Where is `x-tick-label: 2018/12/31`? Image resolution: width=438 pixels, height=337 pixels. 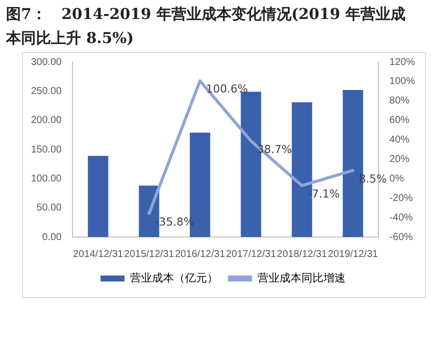 x-tick-label: 2018/12/31 is located at coordinates (302, 254).